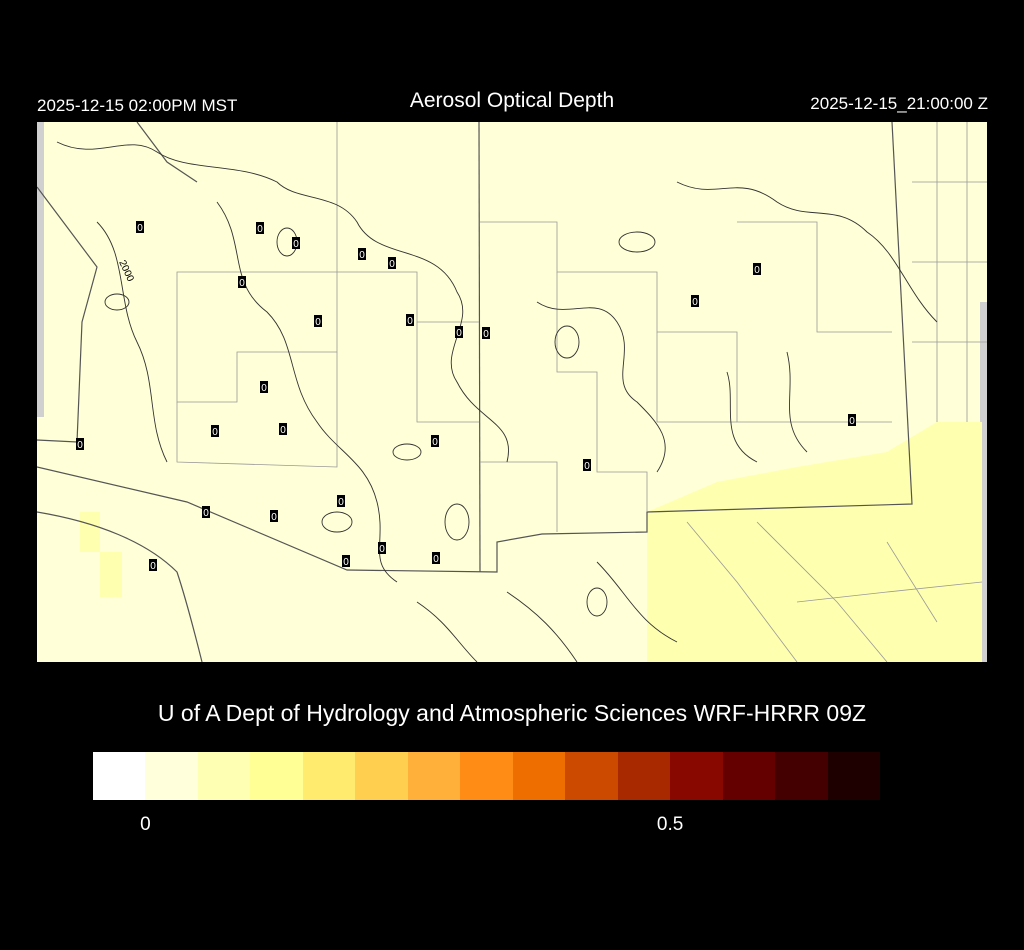  I want to click on map-right-edge, so click(983, 482).